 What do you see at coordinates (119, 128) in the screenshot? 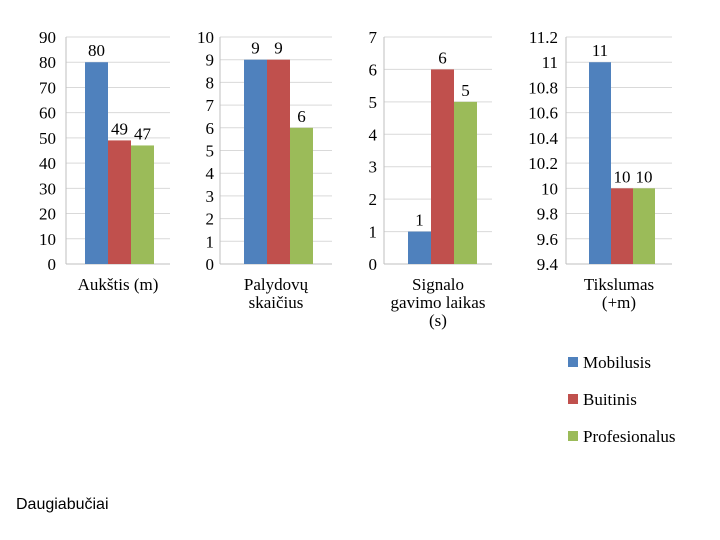
I see `data-label: 49` at bounding box center [119, 128].